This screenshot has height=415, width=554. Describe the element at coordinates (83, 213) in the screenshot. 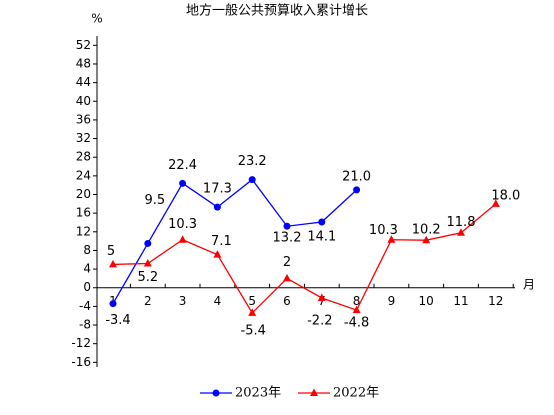

I see `y-tick-label: 16` at that location.